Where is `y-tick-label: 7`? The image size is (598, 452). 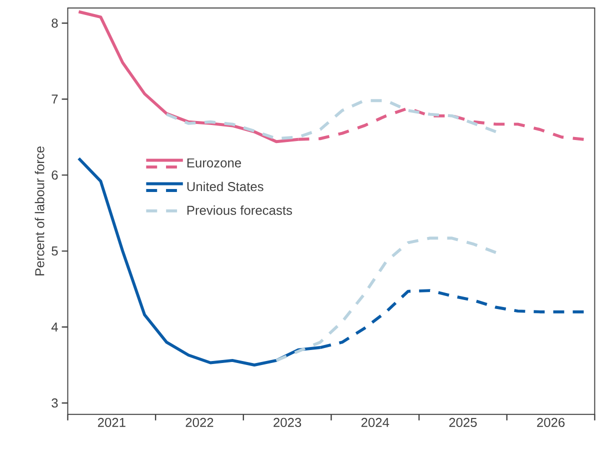
y-tick-label: 7 is located at coordinates (55, 99).